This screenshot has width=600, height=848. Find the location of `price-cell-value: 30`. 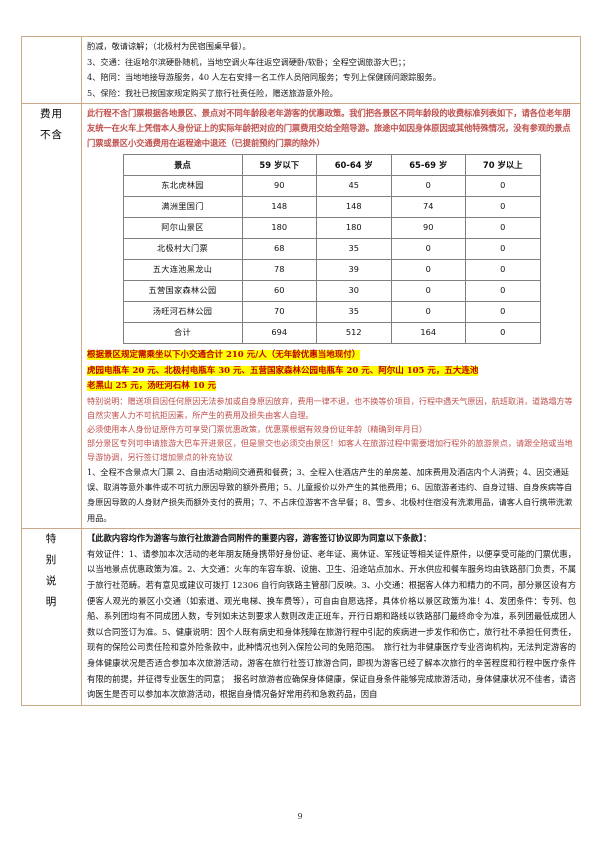

price-cell-value: 30 is located at coordinates (354, 291).